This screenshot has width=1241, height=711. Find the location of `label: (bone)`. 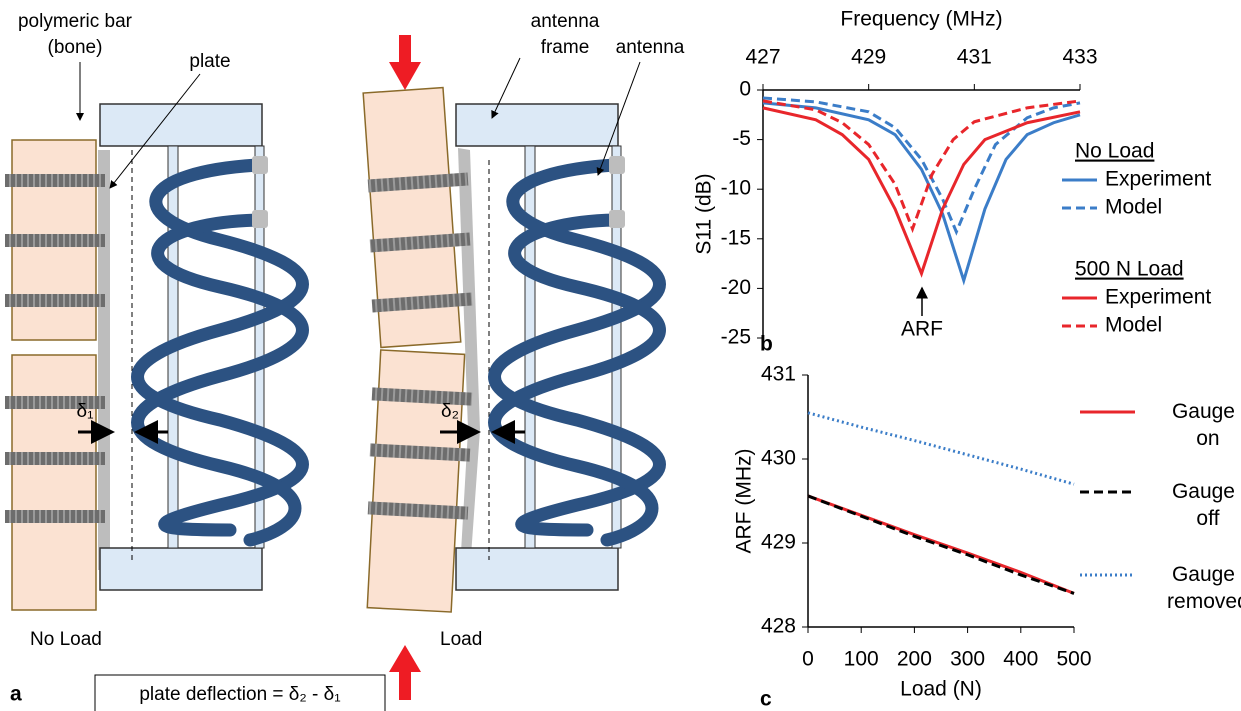

label: (bone) is located at coordinates (75, 47).